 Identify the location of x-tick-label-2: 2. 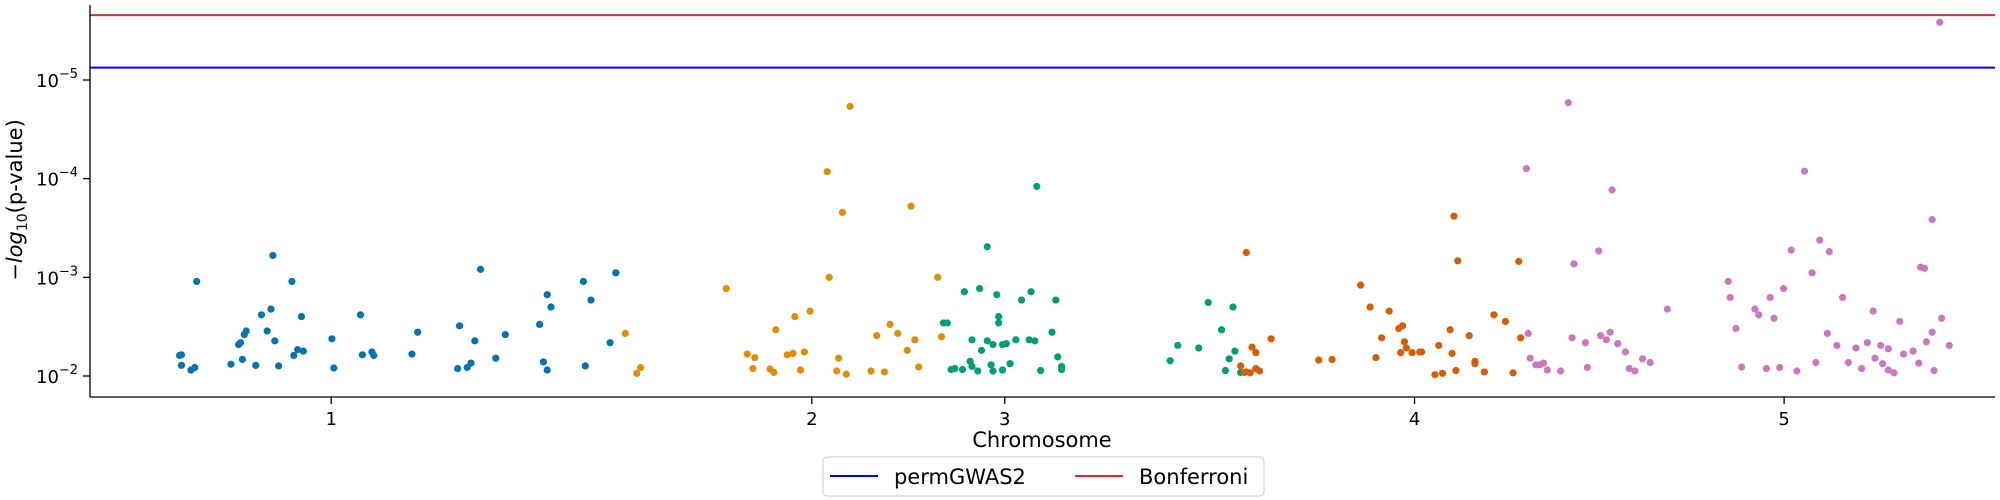
(811, 419).